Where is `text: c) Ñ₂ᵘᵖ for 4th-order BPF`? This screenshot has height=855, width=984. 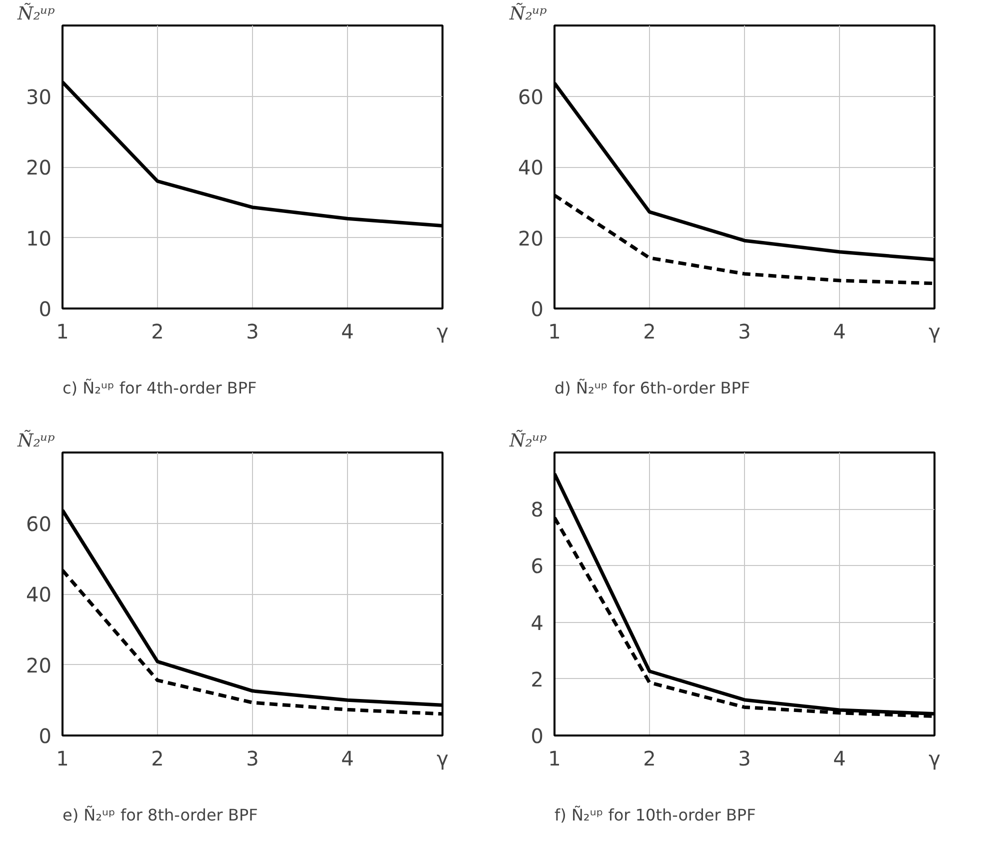 text: c) Ñ₂ᵘᵖ for 4th-order BPF is located at coordinates (159, 388).